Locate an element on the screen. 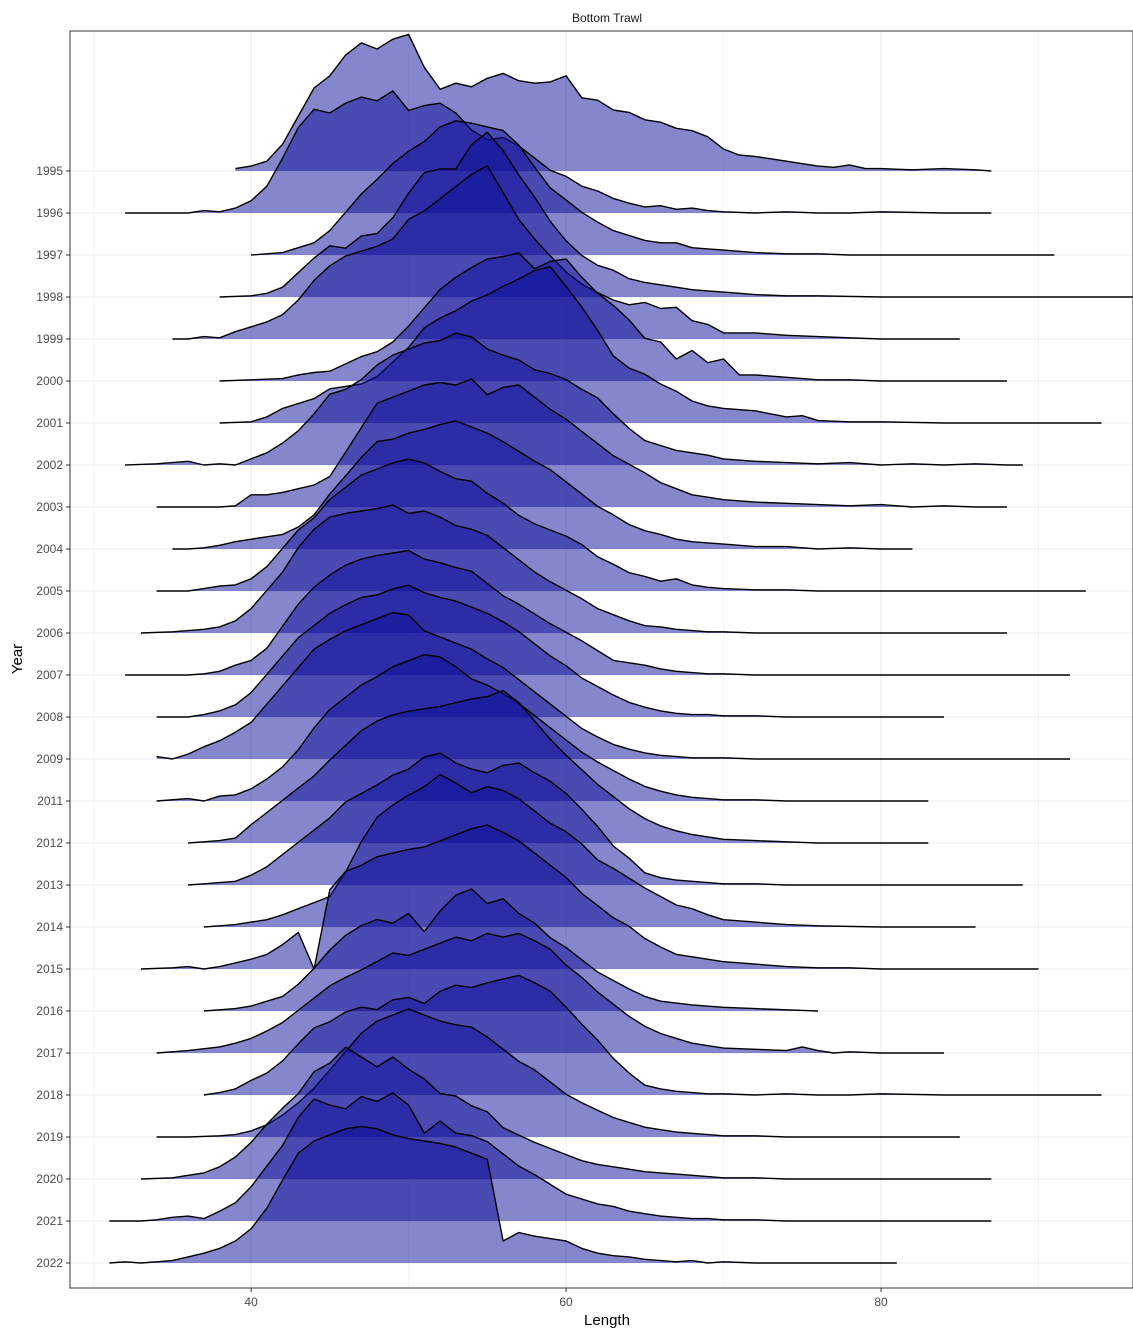  x-tick-label: 40 is located at coordinates (251, 1302).